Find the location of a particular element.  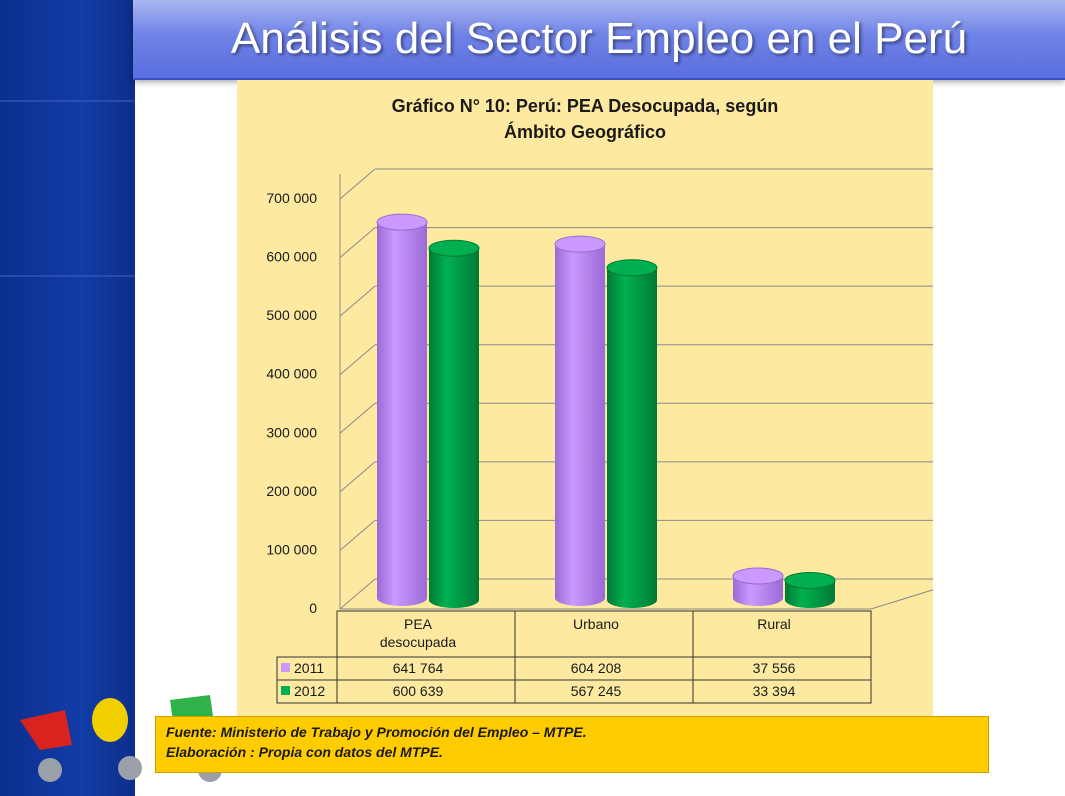

y-tick-label: 0 is located at coordinates (313, 608).